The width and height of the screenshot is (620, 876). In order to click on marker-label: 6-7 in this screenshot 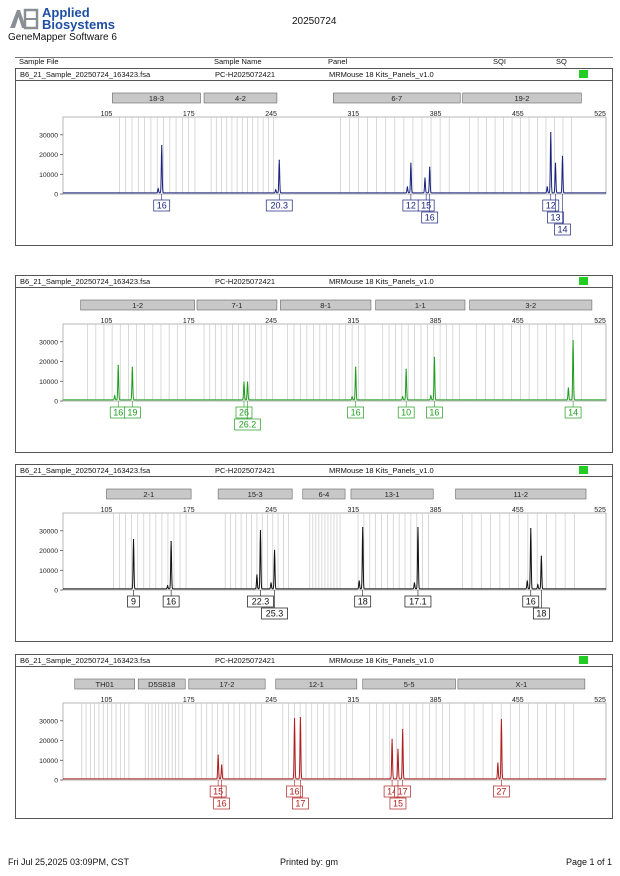, I will do `click(396, 98)`.